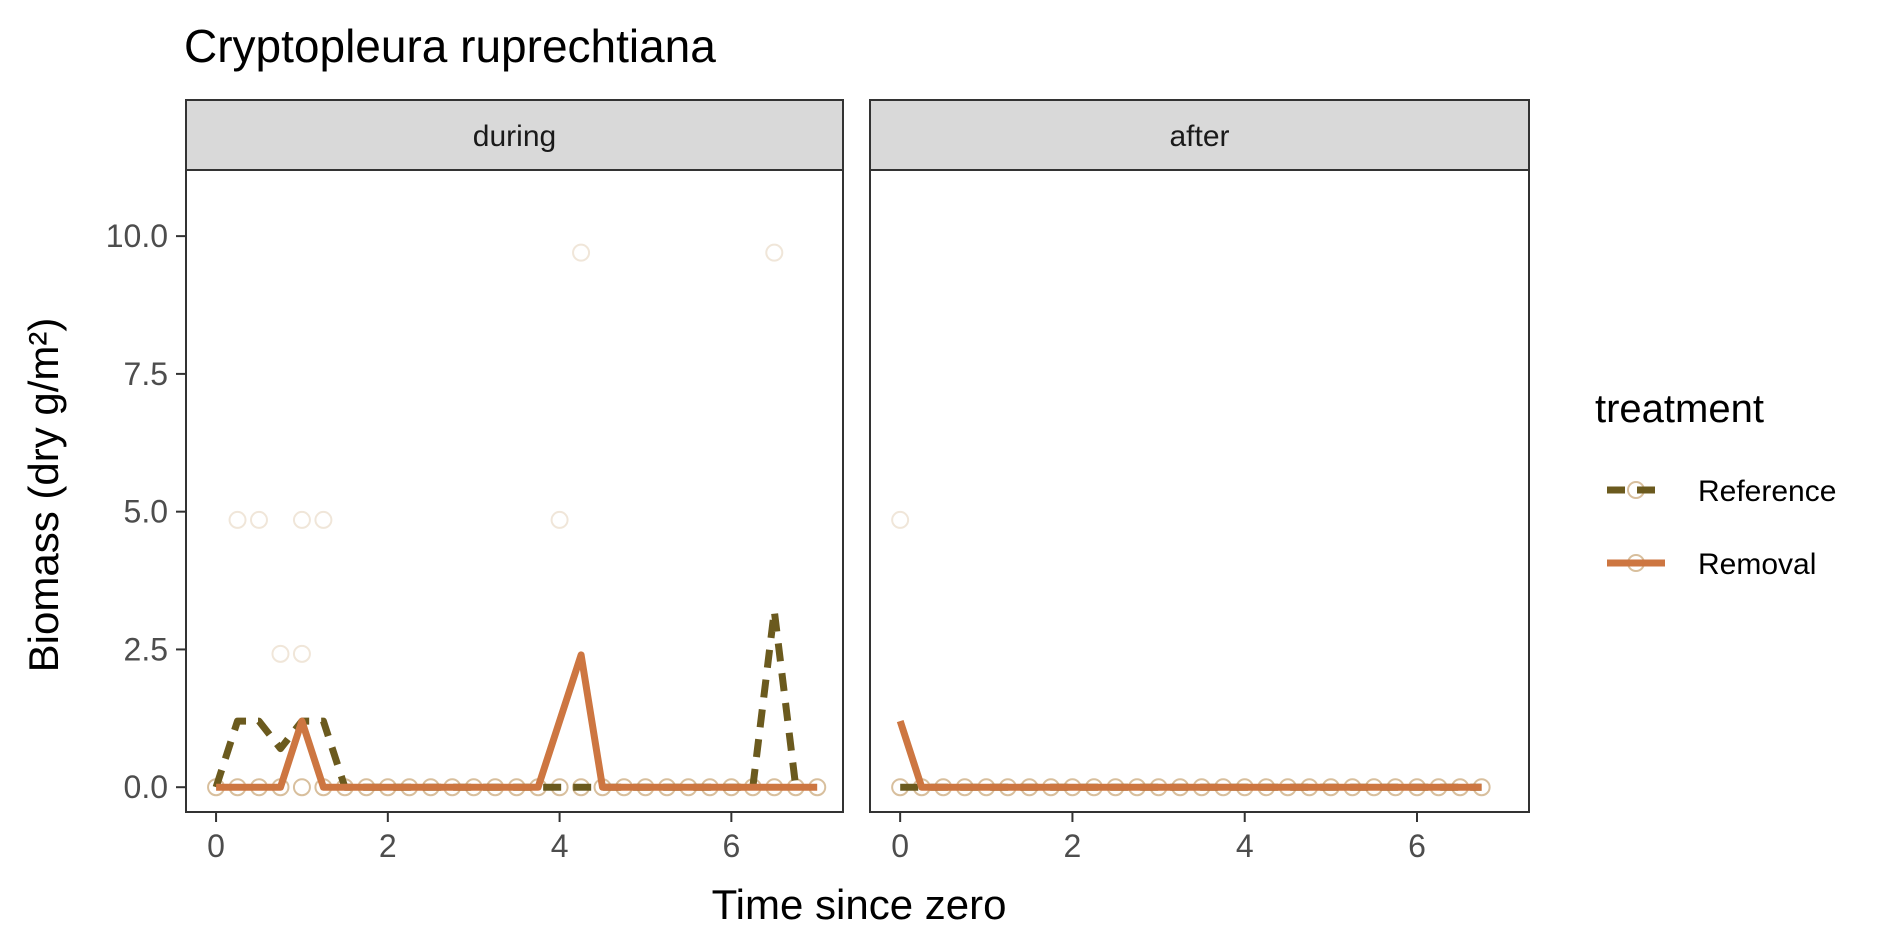  I want to click on legend-title: treatment, so click(1679, 409).